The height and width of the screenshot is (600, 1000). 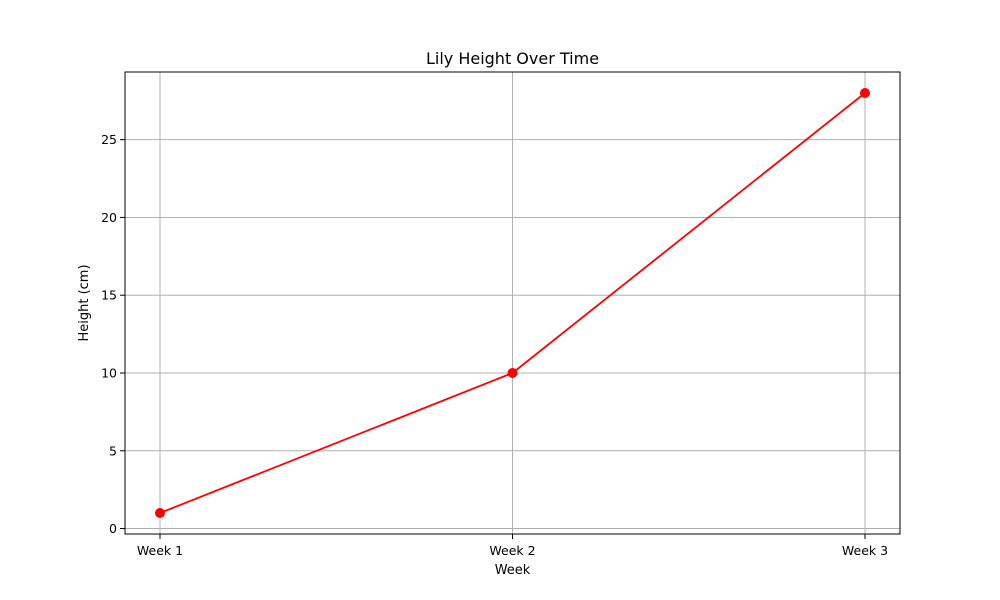 What do you see at coordinates (84, 302) in the screenshot?
I see `y-axis-label: Height (cm)` at bounding box center [84, 302].